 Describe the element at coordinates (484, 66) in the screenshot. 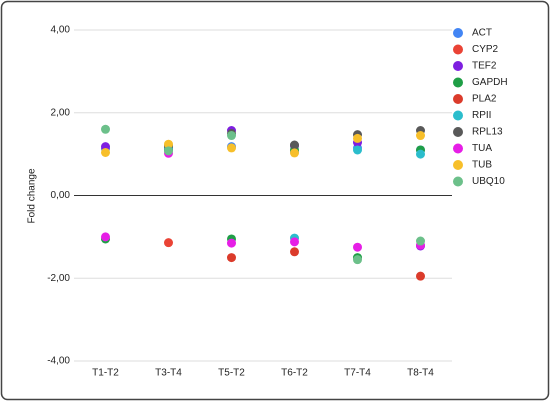

I see `legend-label: TEF2` at that location.